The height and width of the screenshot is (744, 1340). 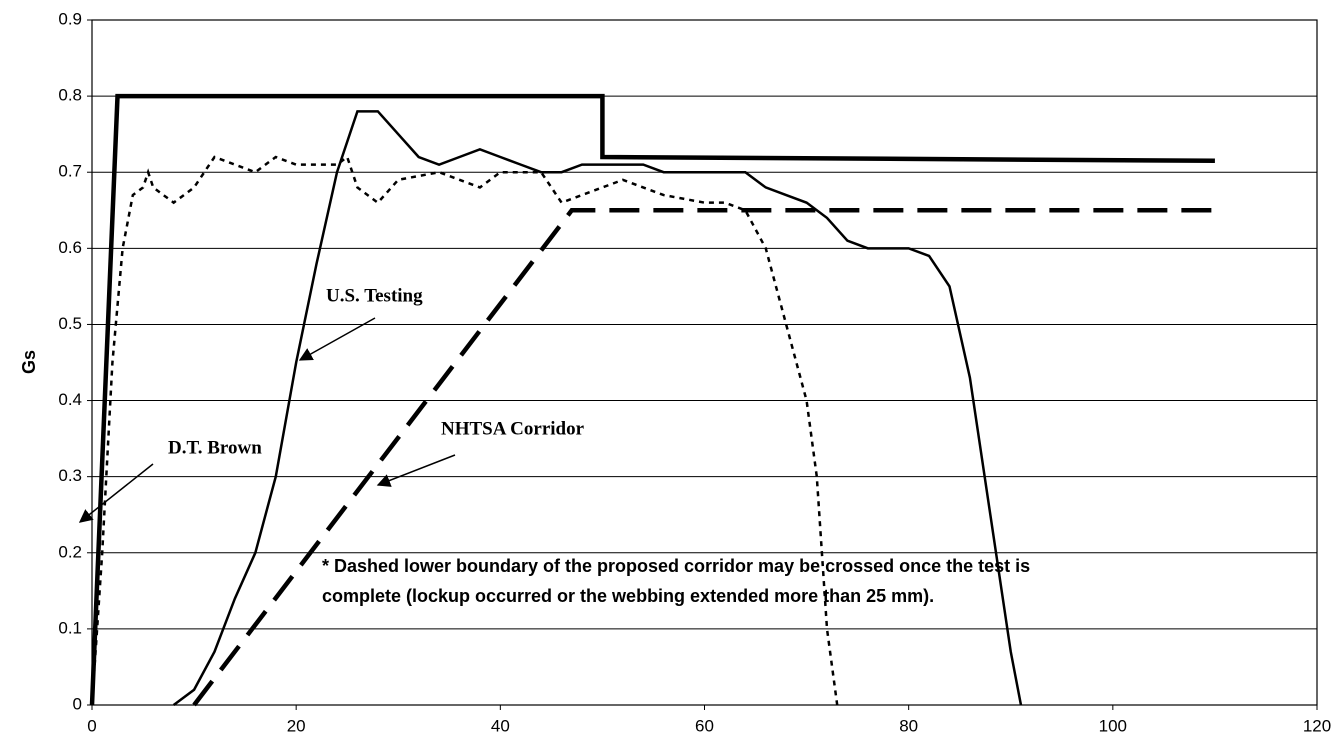 I want to click on annotation: NHTSA Corridor, so click(x=513, y=428).